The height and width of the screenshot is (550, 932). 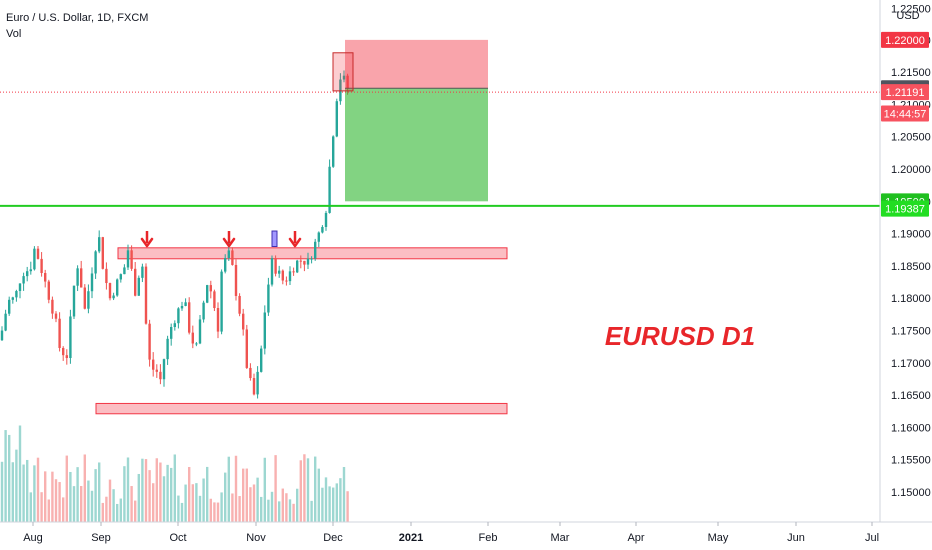 What do you see at coordinates (295, 239) in the screenshot?
I see `sell-arrow-icon` at bounding box center [295, 239].